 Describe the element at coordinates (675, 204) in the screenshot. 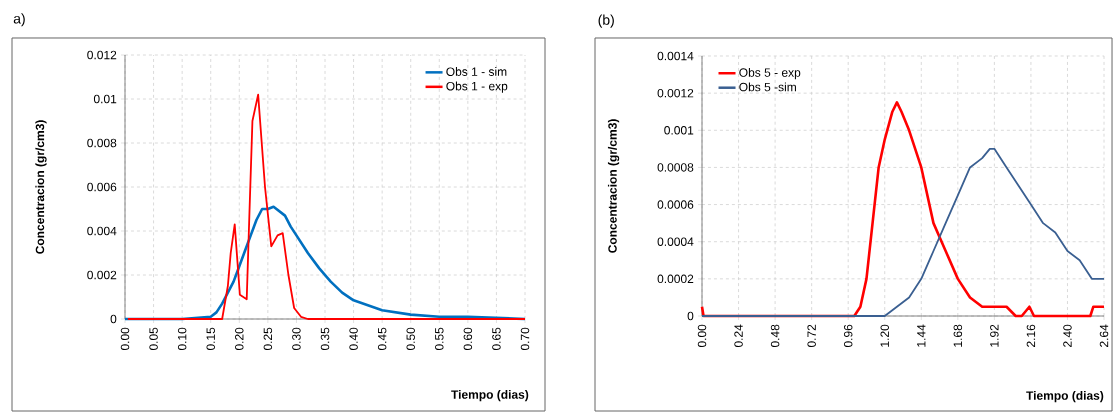

I see `y-tick-label: 0.0006` at that location.